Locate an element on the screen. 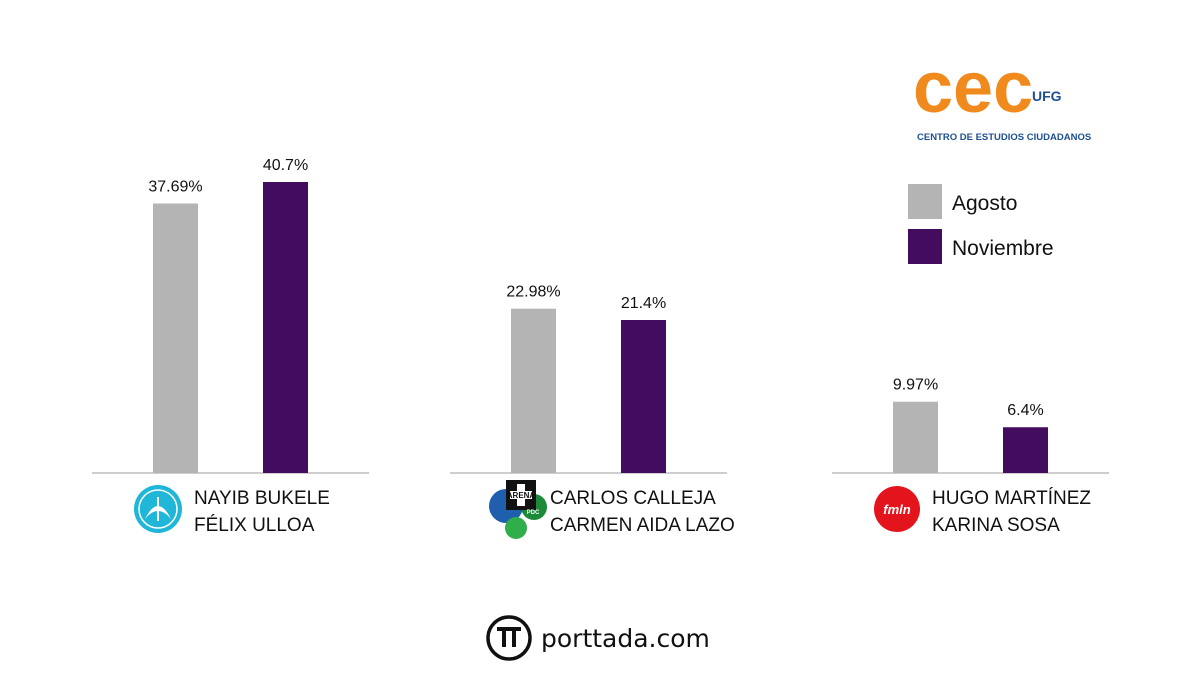 The width and height of the screenshot is (1200, 700). data-label-noviembre-bukele: 40.7% is located at coordinates (285, 165).